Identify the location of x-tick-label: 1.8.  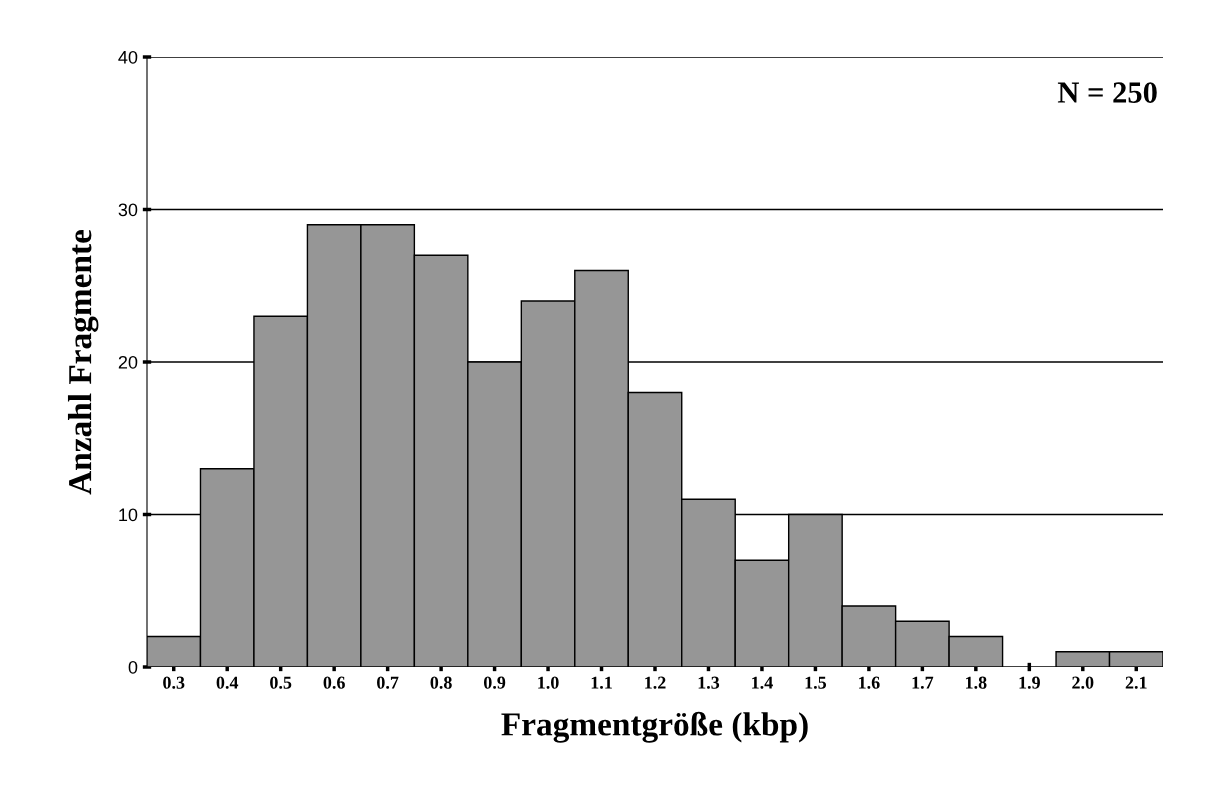
(976, 682).